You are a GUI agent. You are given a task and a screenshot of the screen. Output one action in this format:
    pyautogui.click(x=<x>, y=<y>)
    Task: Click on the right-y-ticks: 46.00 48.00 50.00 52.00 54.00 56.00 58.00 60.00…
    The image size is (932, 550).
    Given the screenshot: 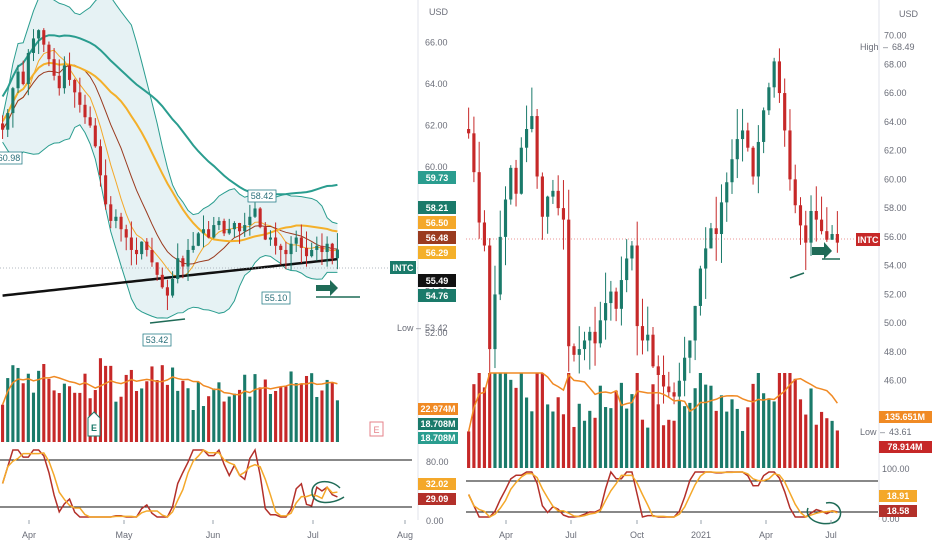 What is the action you would take?
    pyautogui.click(x=895, y=208)
    